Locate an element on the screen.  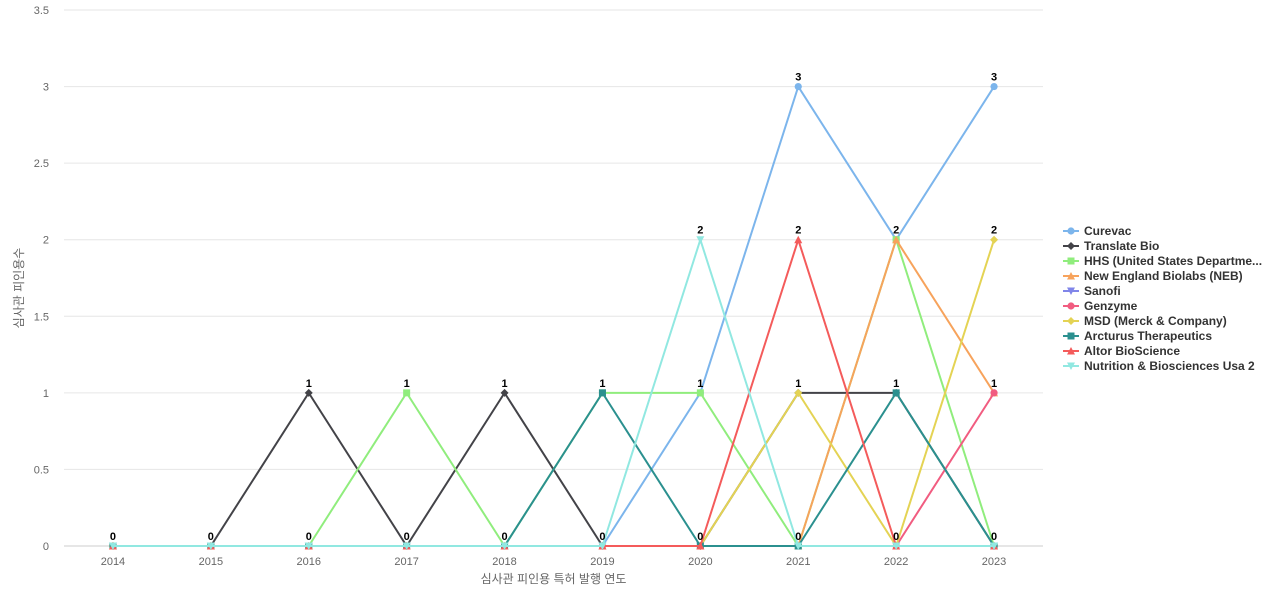
legend-label: Altor BioScience is located at coordinates (1132, 351).